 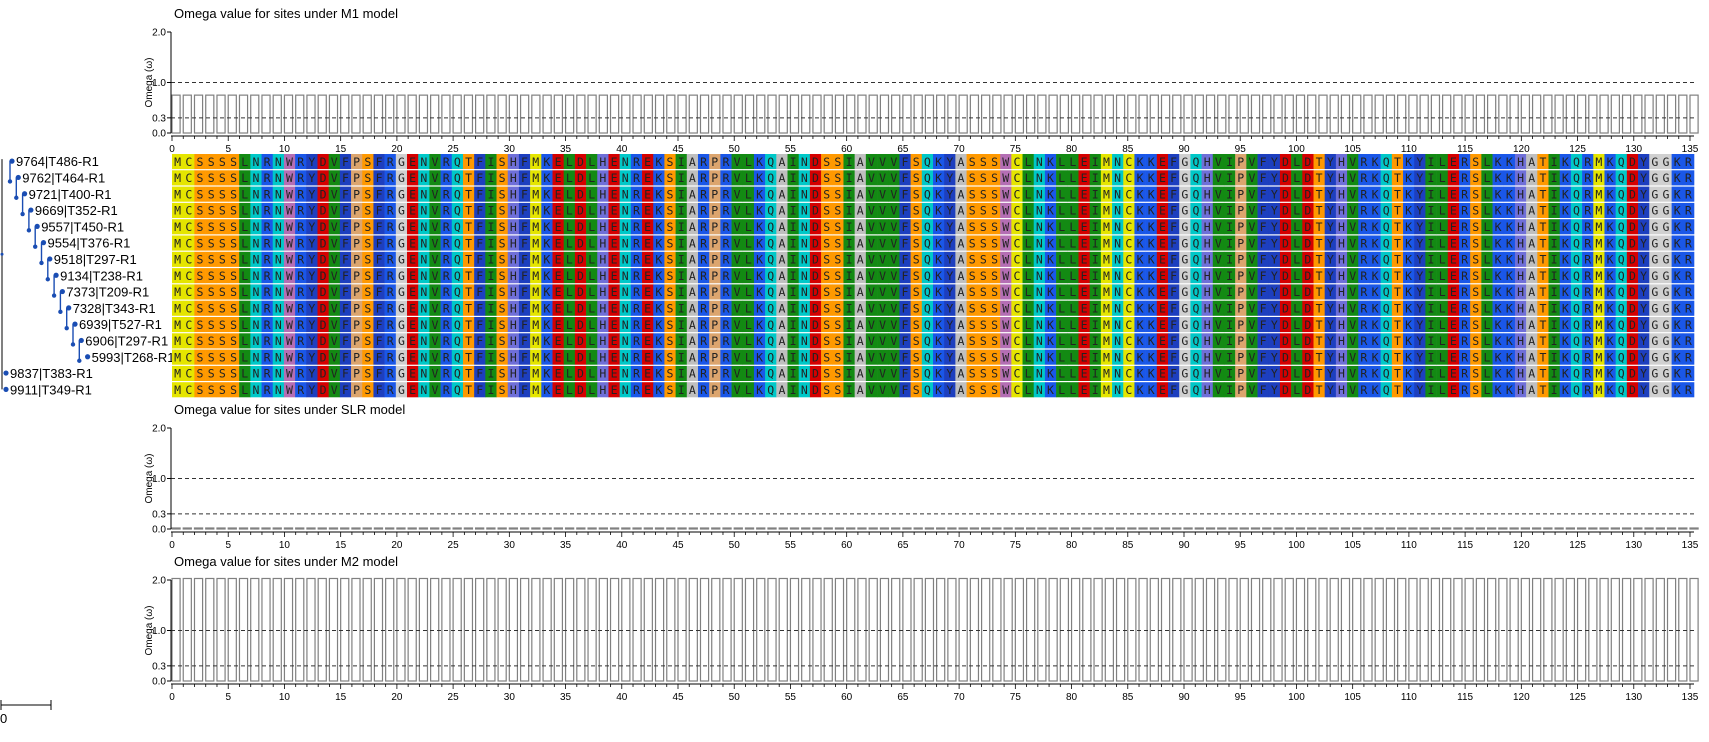 What do you see at coordinates (177, 227) in the screenshot?
I see `residue-letter: M` at bounding box center [177, 227].